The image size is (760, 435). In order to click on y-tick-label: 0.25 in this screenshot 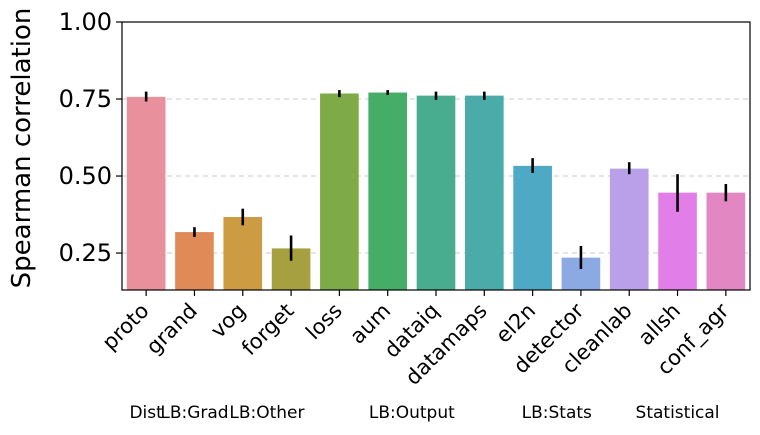, I will do `click(85, 253)`.